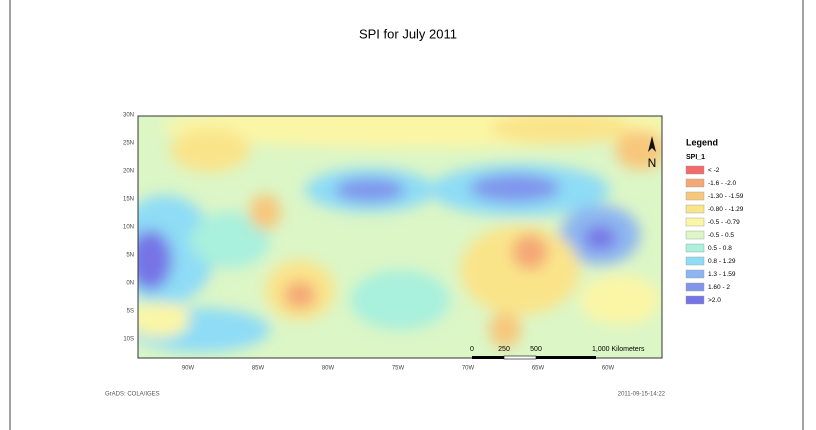  I want to click on legend-label: -1.30 - -1.59, so click(726, 196).